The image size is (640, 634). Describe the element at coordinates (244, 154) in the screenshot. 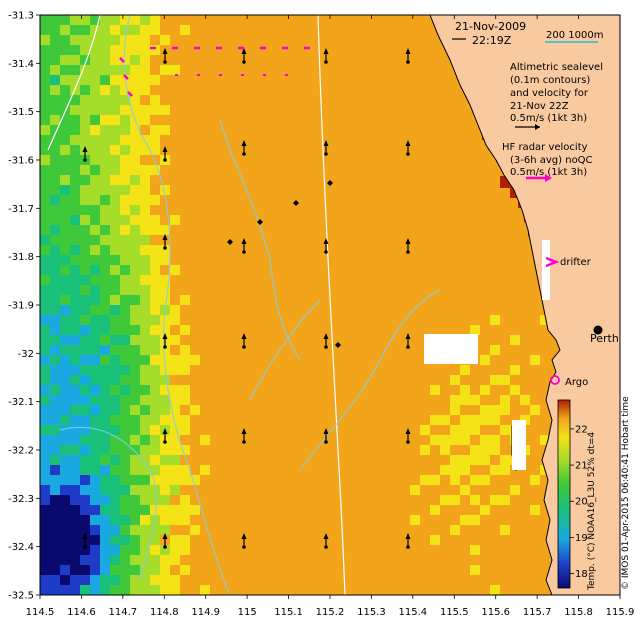

I see `velocity-origin` at that location.